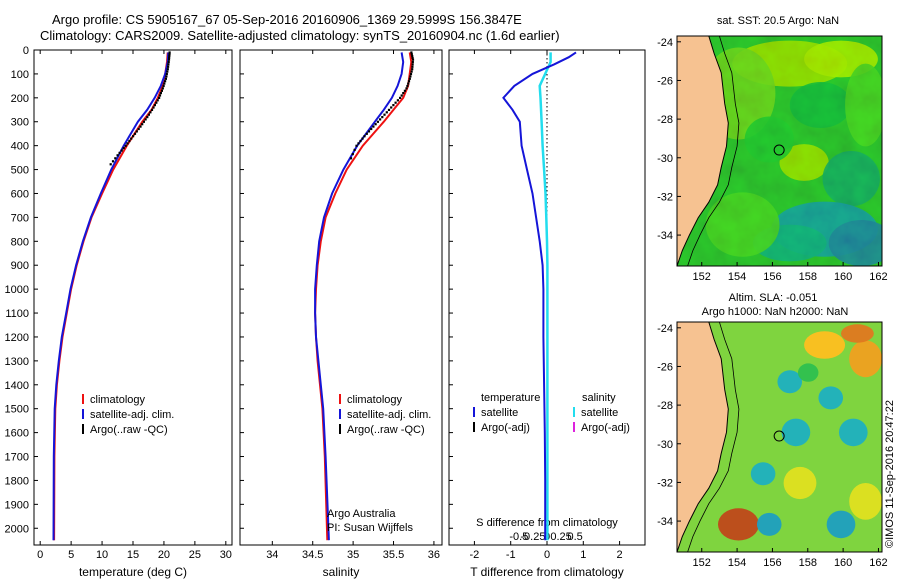 This screenshot has width=900, height=580. What do you see at coordinates (20, 75) in the screenshot?
I see `depth-tick-label: 100` at bounding box center [20, 75].